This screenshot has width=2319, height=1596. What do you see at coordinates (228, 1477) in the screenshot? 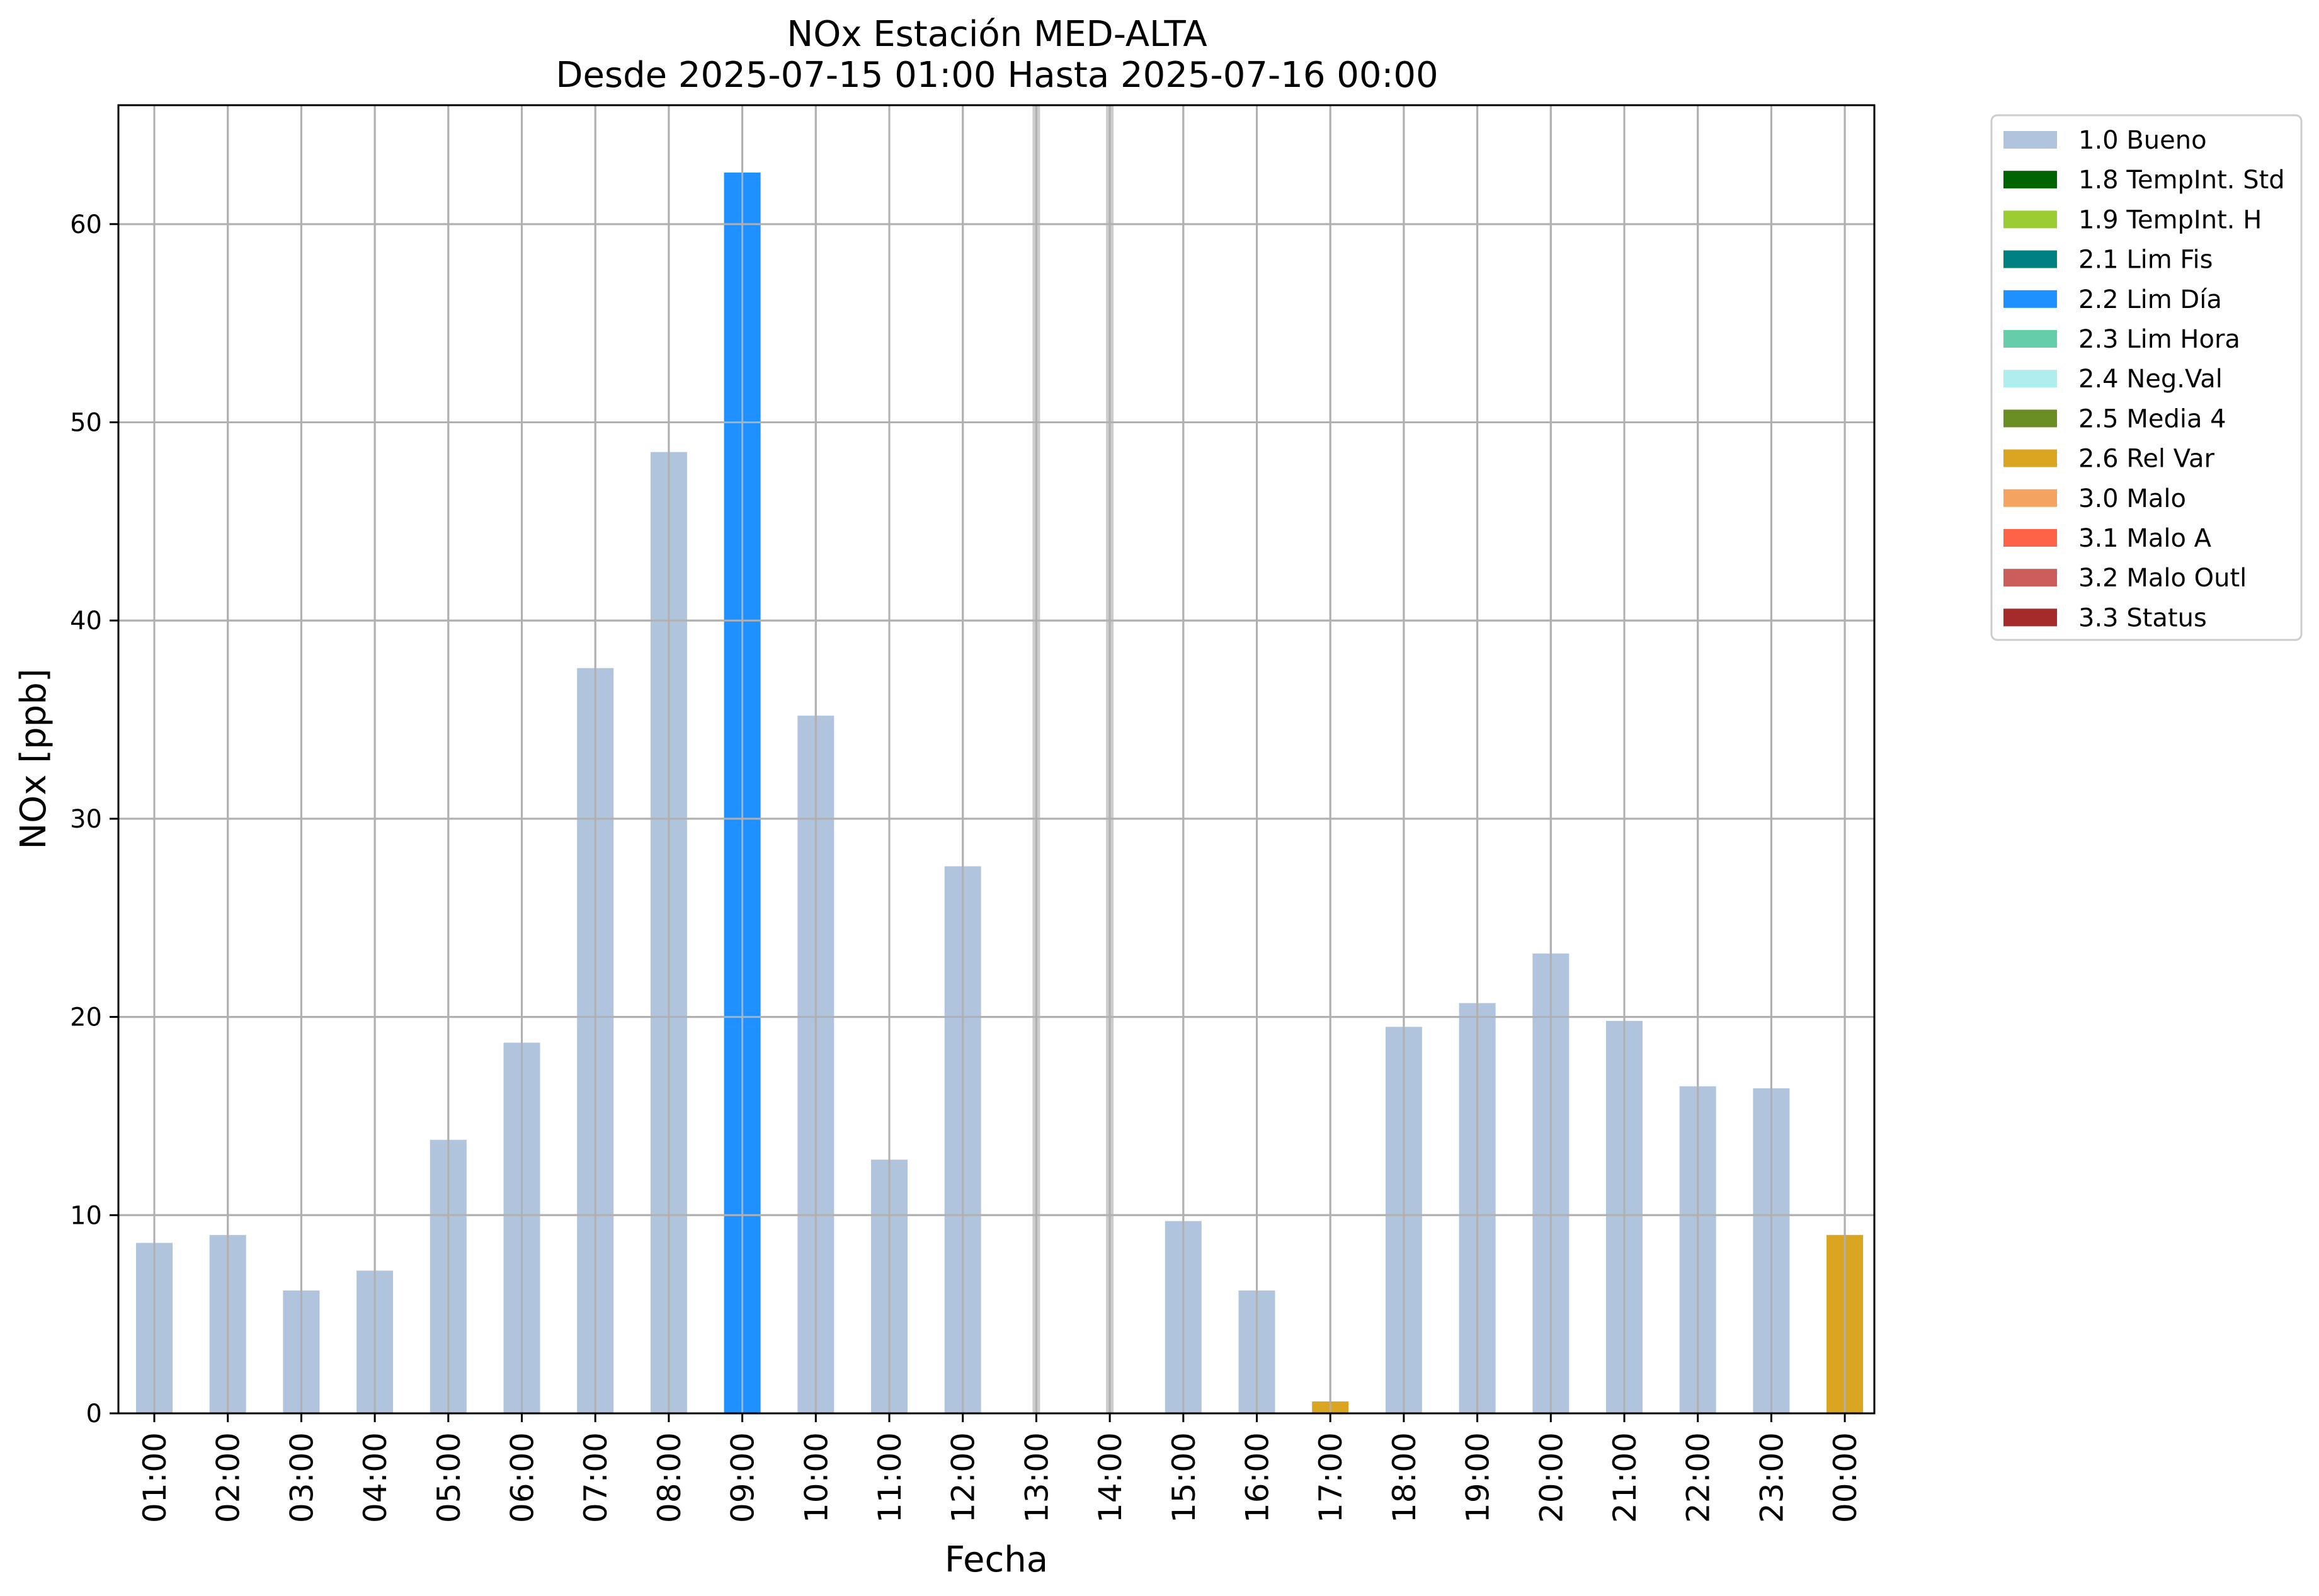
I see `x-tick-label: 02:00` at bounding box center [228, 1477].